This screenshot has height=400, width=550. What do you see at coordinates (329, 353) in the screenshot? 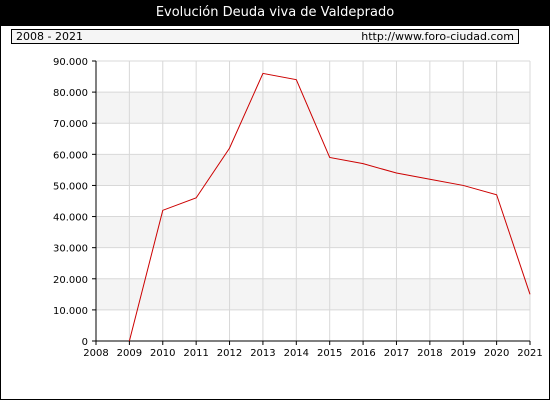
I see `x-tick-label: 2015` at bounding box center [329, 353].